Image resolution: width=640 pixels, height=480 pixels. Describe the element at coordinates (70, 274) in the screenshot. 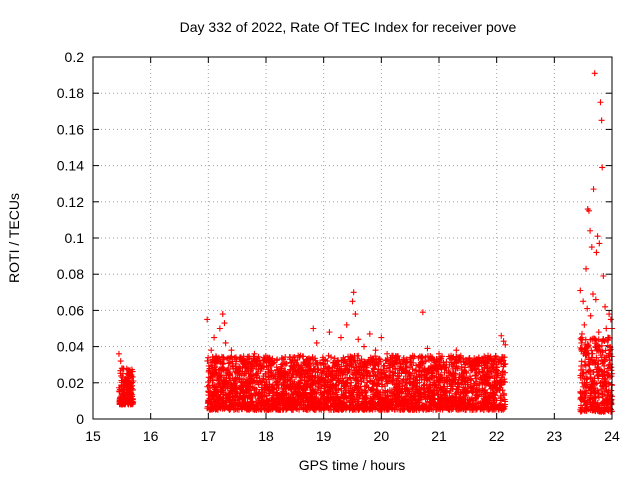

I see `y-tick-label: 0.08` at that location.